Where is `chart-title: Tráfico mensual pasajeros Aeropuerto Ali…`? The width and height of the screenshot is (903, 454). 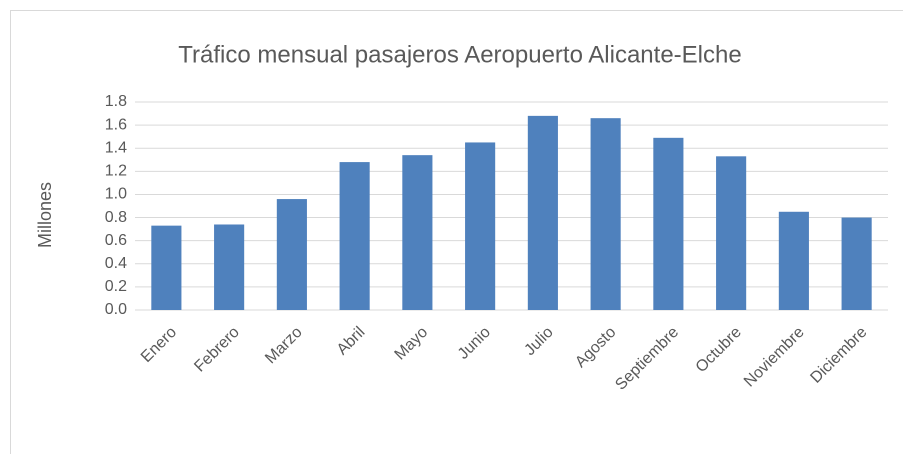 chart-title: Tráfico mensual pasajeros Aeropuerto Ali… is located at coordinates (459, 54).